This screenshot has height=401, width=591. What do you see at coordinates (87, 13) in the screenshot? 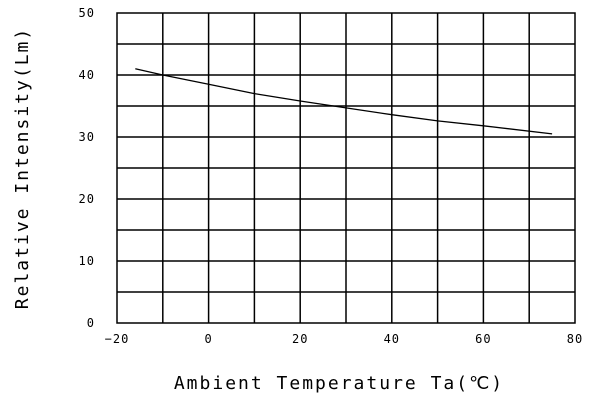
I see `y-tick-label: 50` at bounding box center [87, 13].